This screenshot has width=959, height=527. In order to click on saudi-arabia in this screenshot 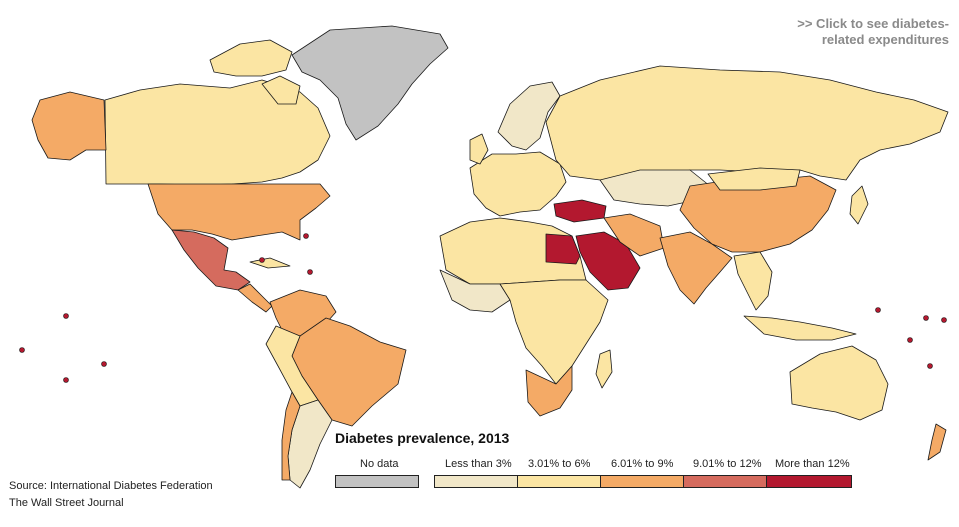, I will do `click(608, 261)`.